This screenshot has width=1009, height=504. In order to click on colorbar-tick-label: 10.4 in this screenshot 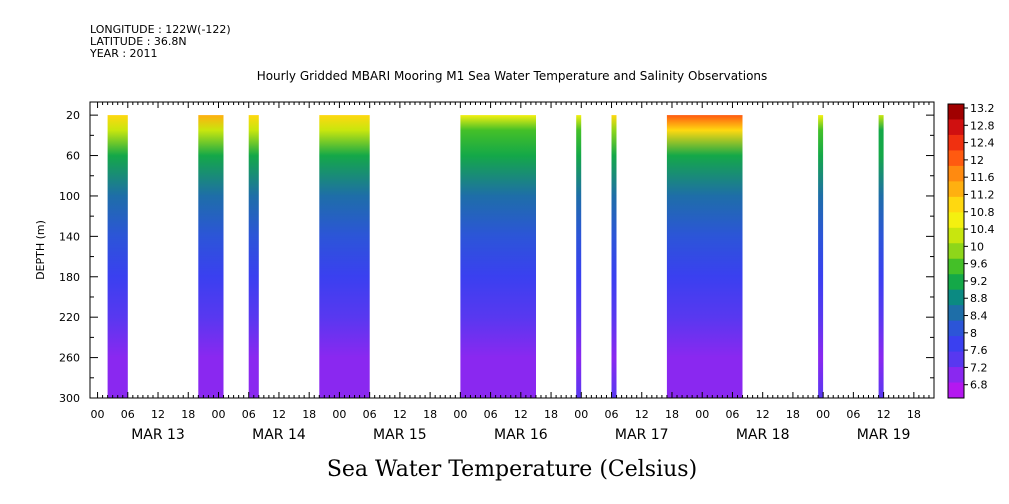, I will do `click(982, 229)`.